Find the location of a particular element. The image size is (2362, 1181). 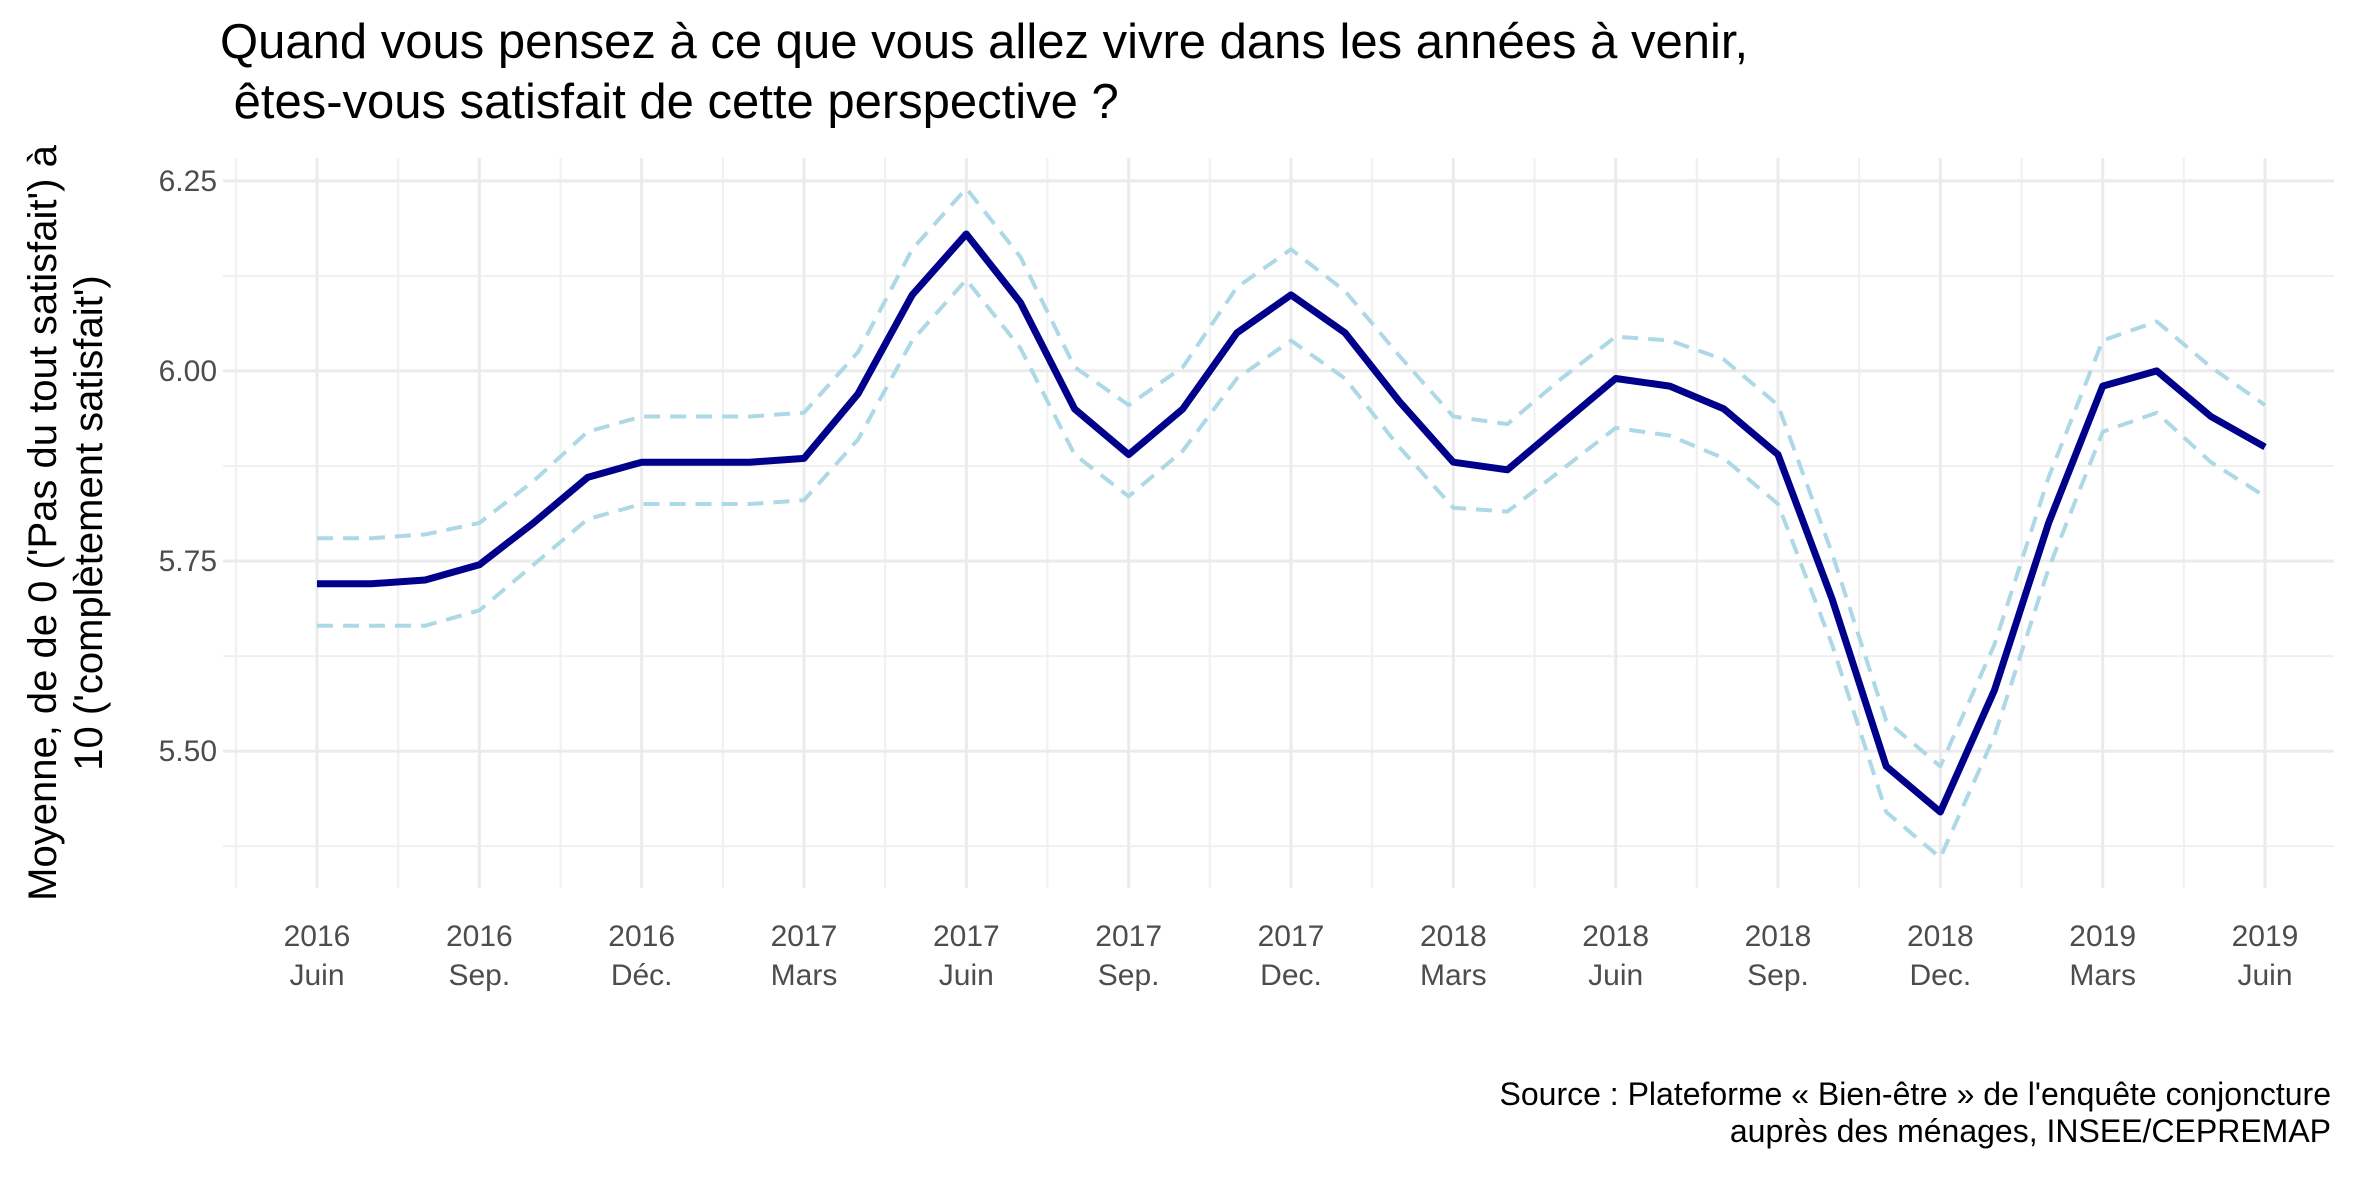

x-tick-label: 2018 Mars is located at coordinates (1453, 956).